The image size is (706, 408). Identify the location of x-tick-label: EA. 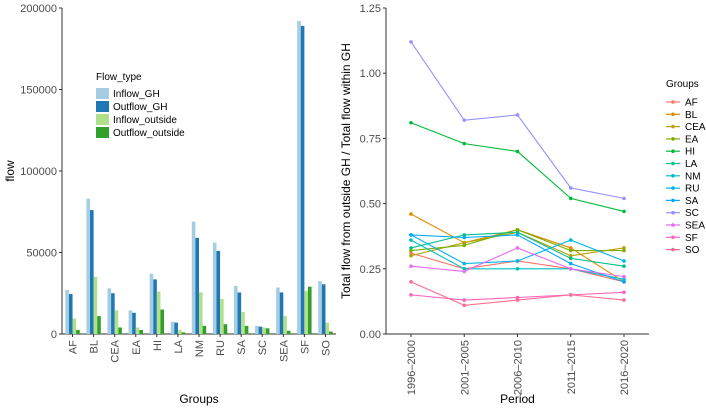
(137, 346).